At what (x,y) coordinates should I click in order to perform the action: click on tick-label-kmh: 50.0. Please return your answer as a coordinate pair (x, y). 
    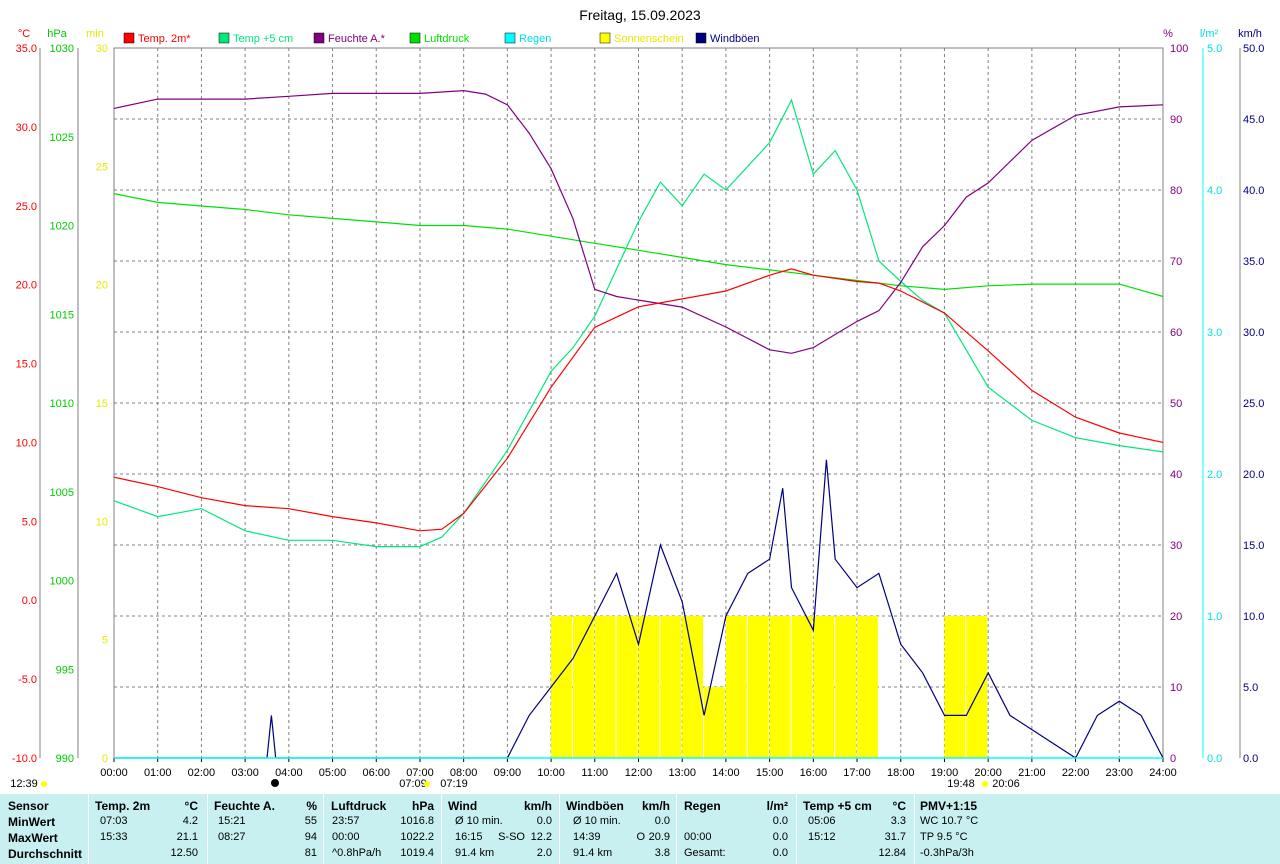
    Looking at the image, I should click on (1253, 49).